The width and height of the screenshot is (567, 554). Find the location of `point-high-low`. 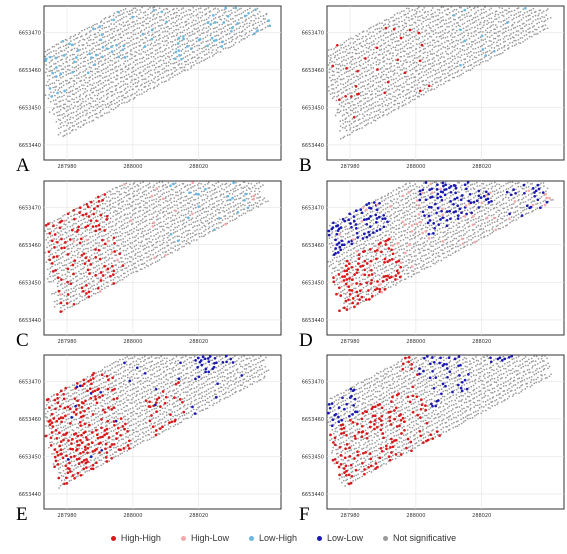

point-high-low is located at coordinates (112, 252).